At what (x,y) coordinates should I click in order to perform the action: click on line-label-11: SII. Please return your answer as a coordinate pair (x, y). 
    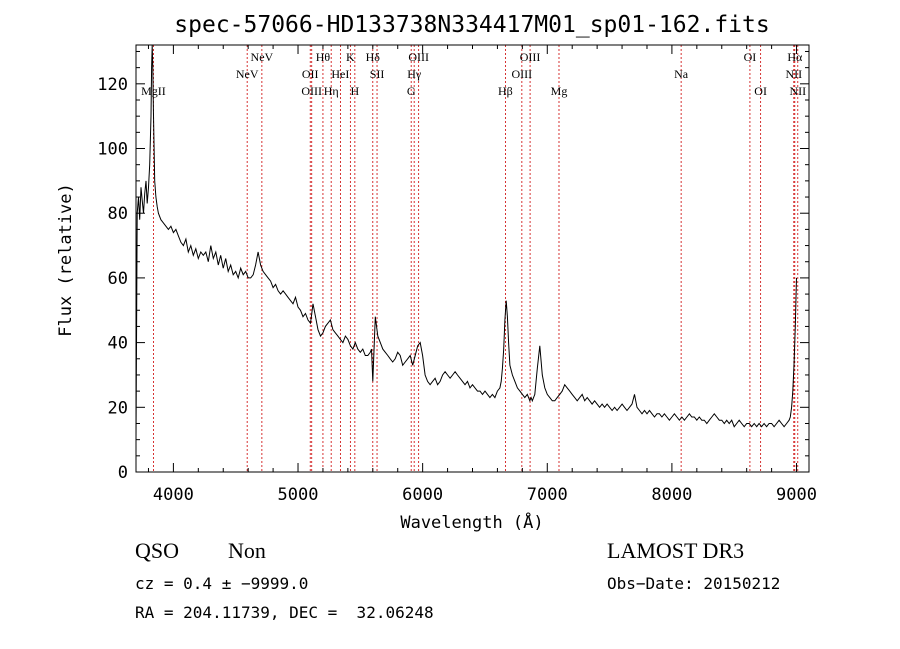
    Looking at the image, I should click on (377, 74).